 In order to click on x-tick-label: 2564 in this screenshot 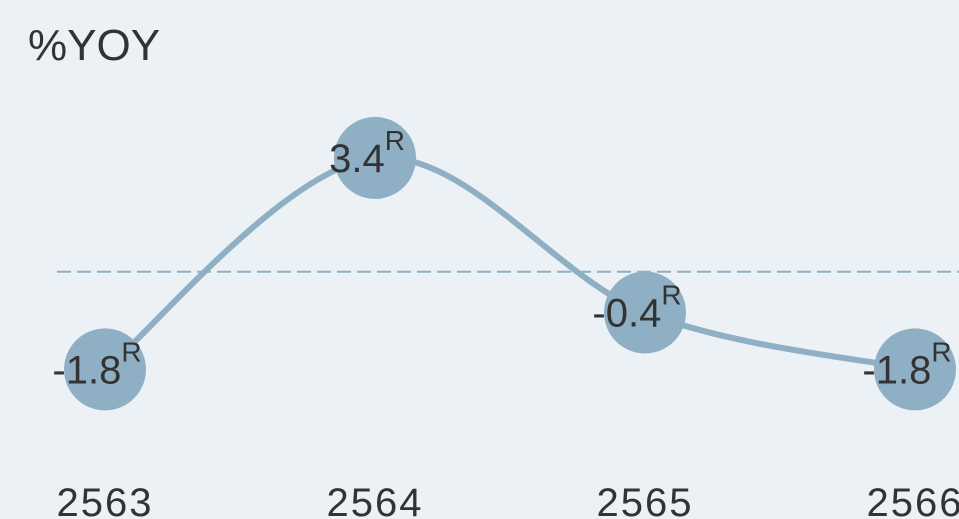, I will do `click(375, 500)`.